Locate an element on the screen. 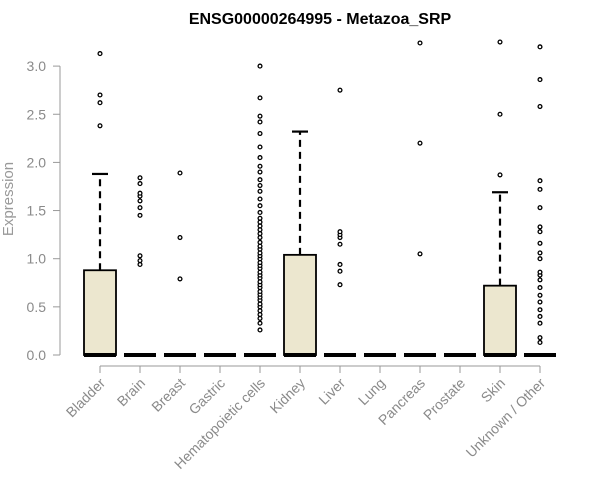 The height and width of the screenshot is (500, 600). x-tick-label: Prostate is located at coordinates (444, 399).